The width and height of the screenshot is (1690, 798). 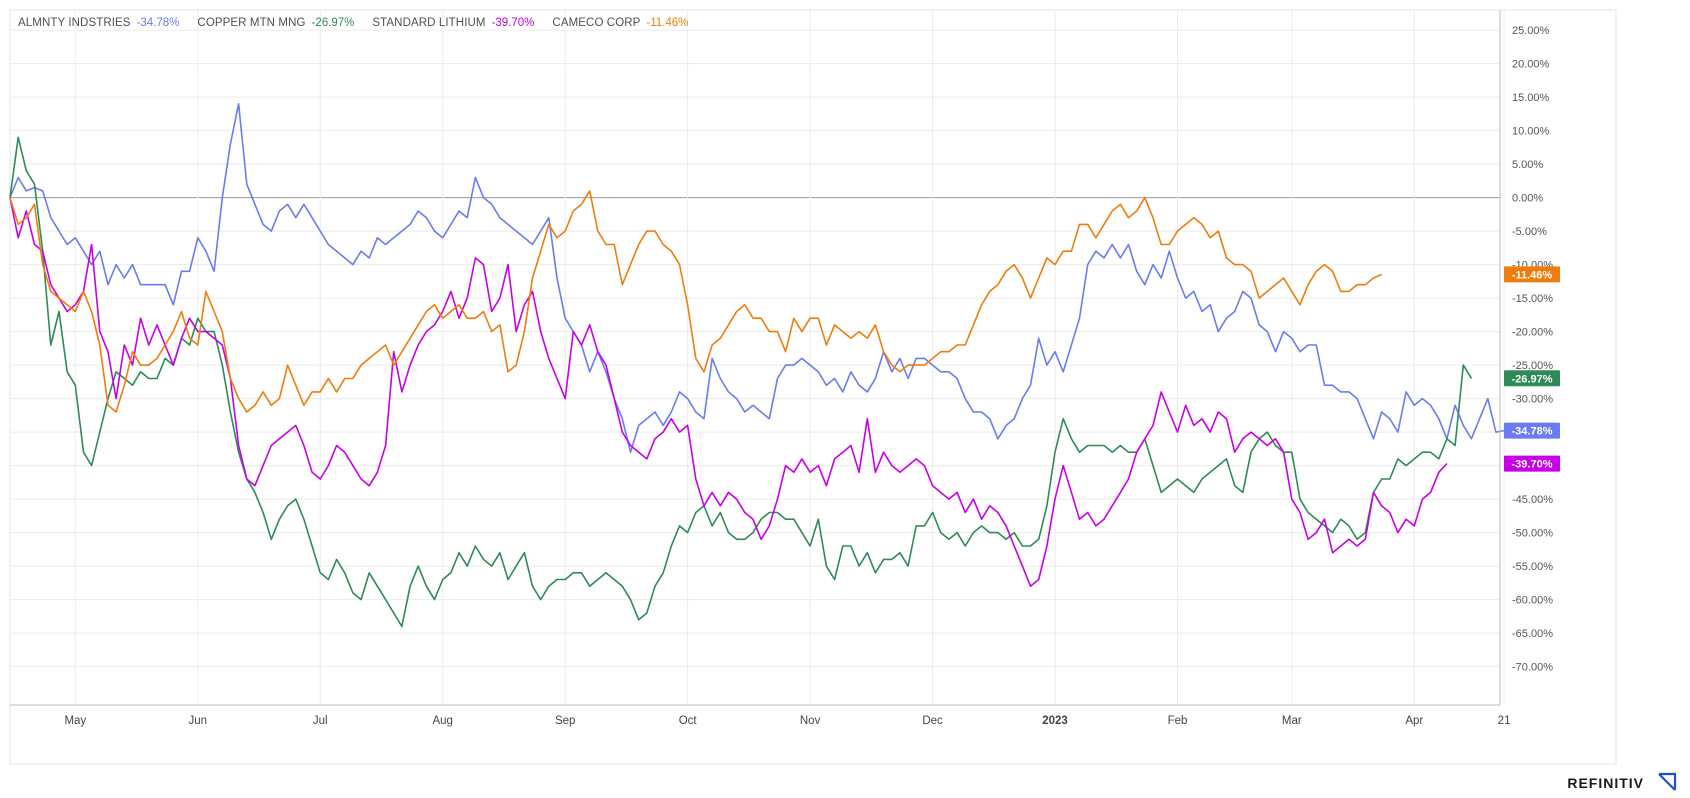 I want to click on last-value-label: -39.70%, so click(x=1532, y=465).